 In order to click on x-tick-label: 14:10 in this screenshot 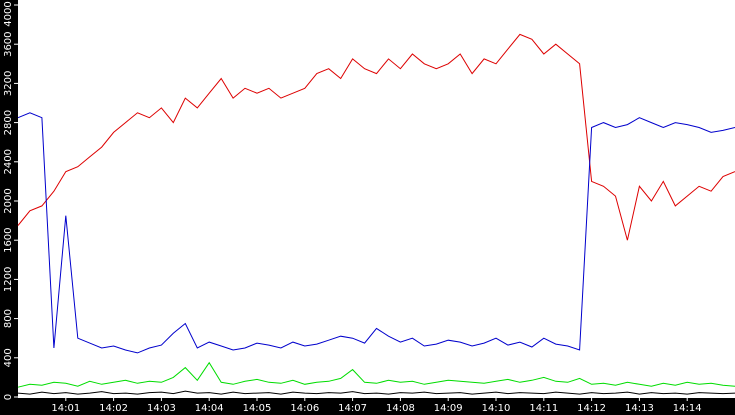, I will do `click(496, 408)`.